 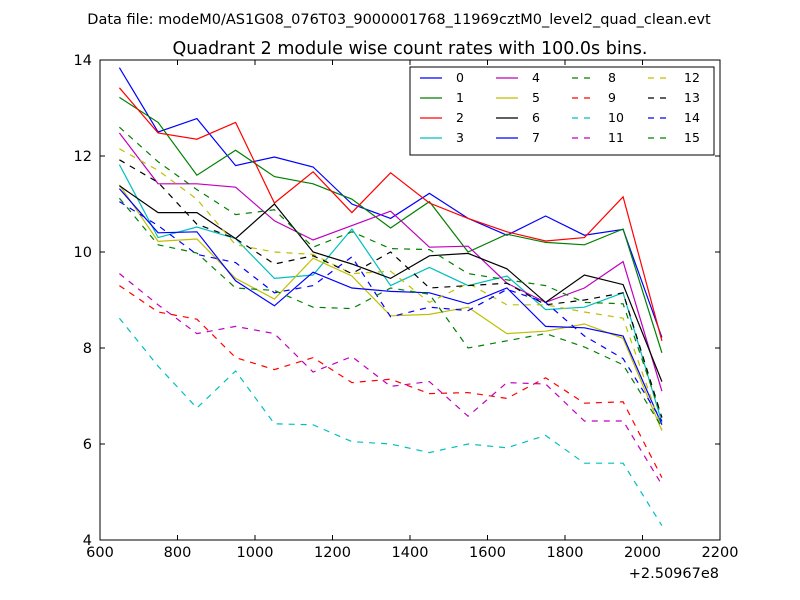 I want to click on legend-label-8: 8, so click(x=612, y=77).